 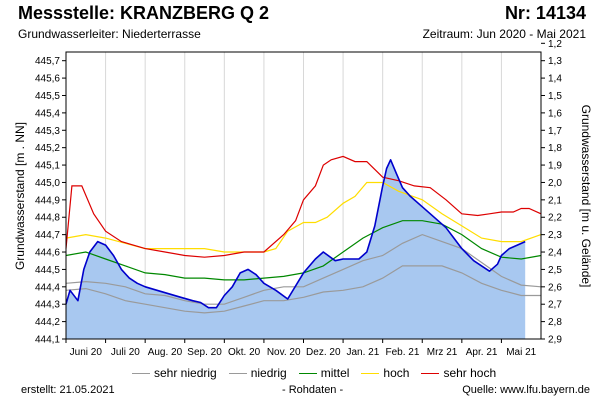 I want to click on aquifer-label: Grundwasserleiter: Niederterrasse, so click(x=109, y=34).